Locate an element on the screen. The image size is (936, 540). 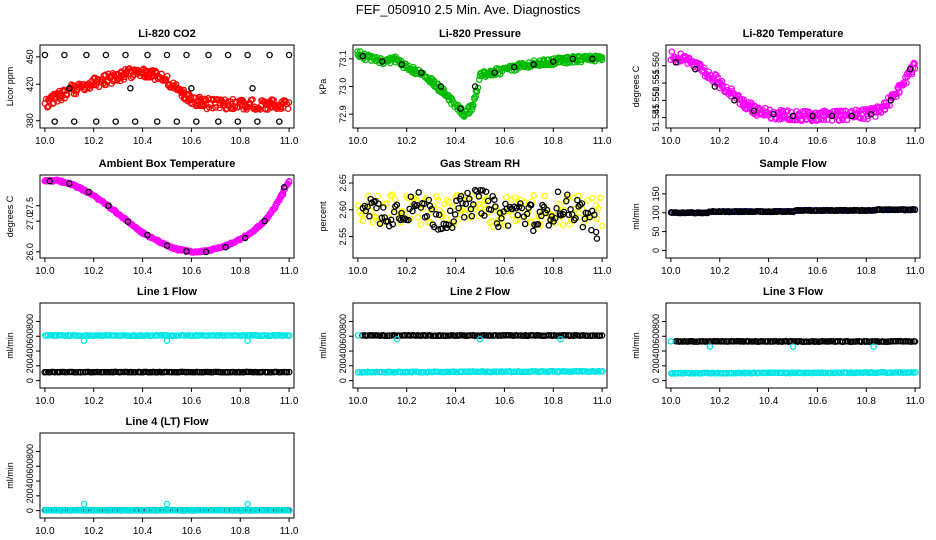
y-axis-label: Licor ppm is located at coordinates (10, 87).